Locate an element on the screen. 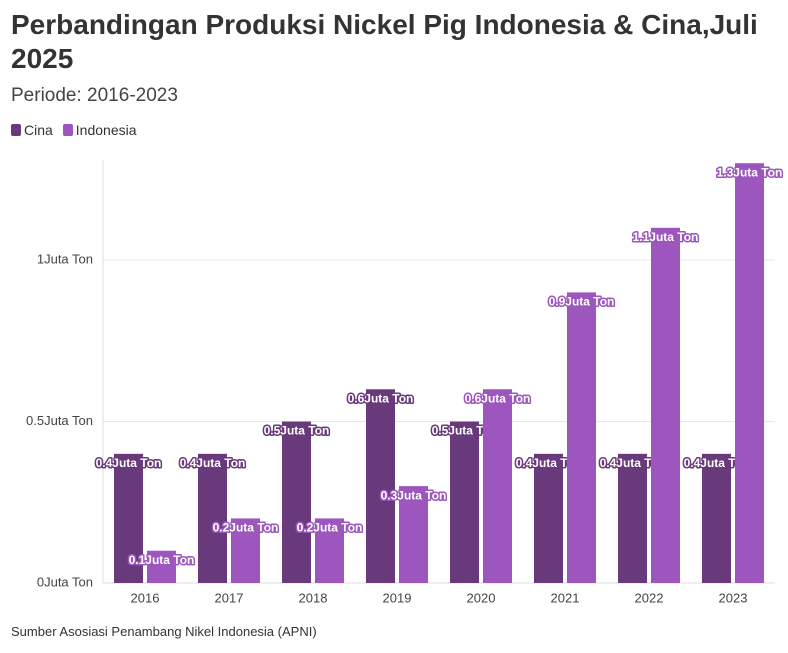 The height and width of the screenshot is (653, 788). legend-item: Cina is located at coordinates (32, 130).